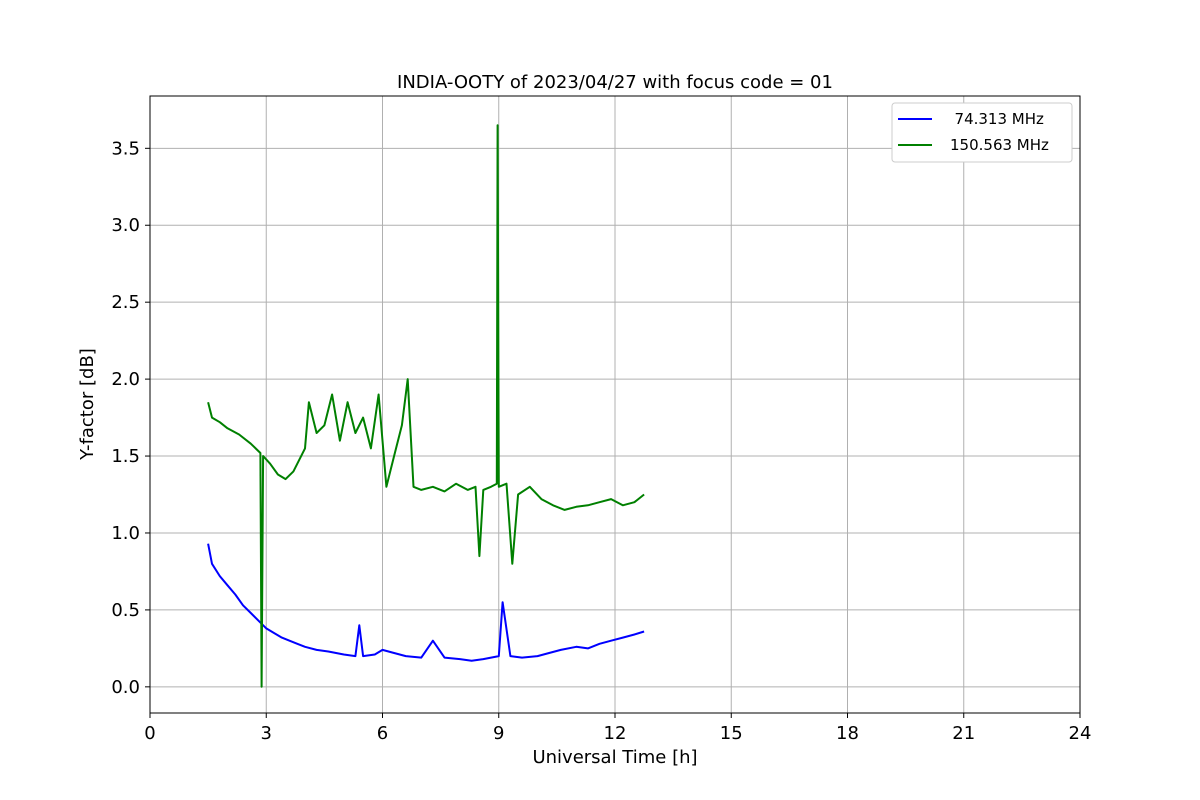  I want to click on x-tick-label: 0, so click(149, 733).